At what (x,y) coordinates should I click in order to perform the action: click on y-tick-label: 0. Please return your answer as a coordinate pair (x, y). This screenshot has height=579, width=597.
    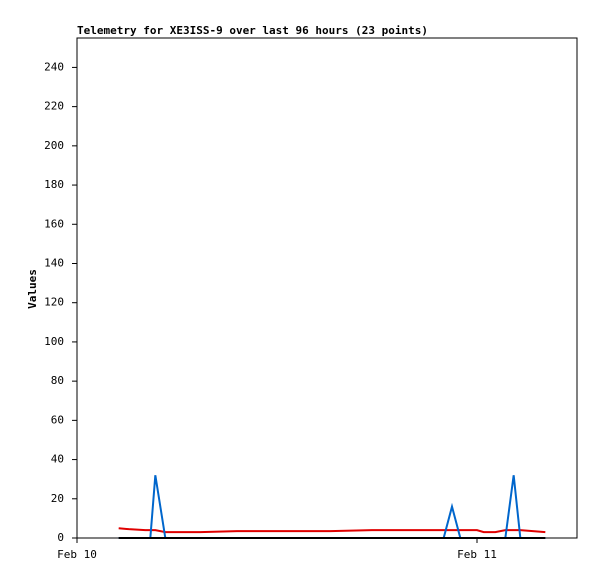
    Looking at the image, I should click on (60, 537).